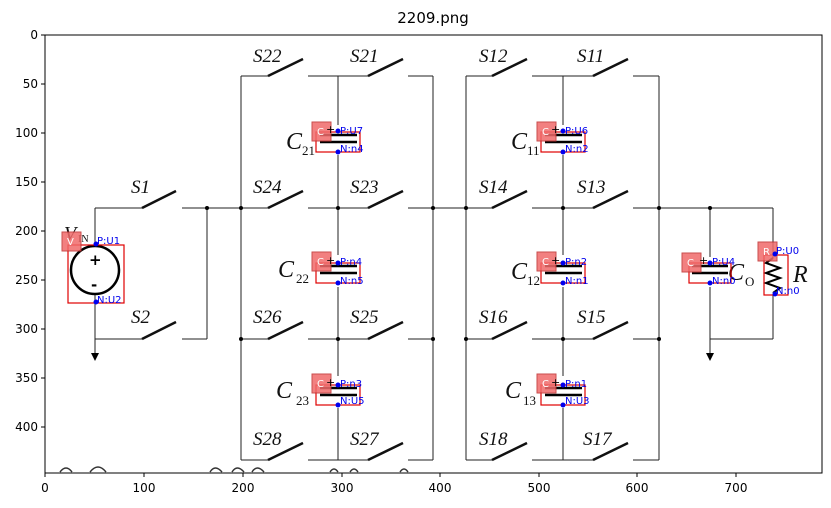 Image resolution: width=831 pixels, height=508 pixels. I want to click on resistor-neg-pin: N:n0, so click(788, 291).